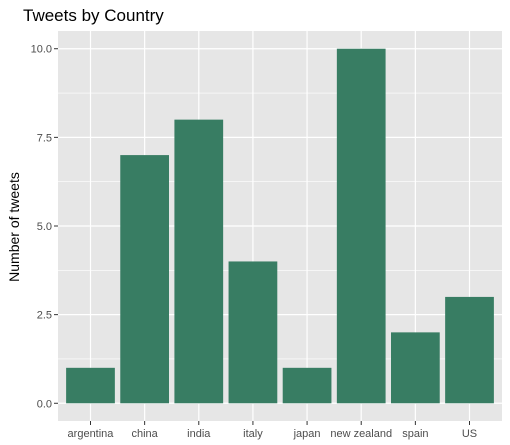 Image resolution: width=510 pixels, height=445 pixels. What do you see at coordinates (469, 434) in the screenshot?
I see `x-tick-label: US` at bounding box center [469, 434].